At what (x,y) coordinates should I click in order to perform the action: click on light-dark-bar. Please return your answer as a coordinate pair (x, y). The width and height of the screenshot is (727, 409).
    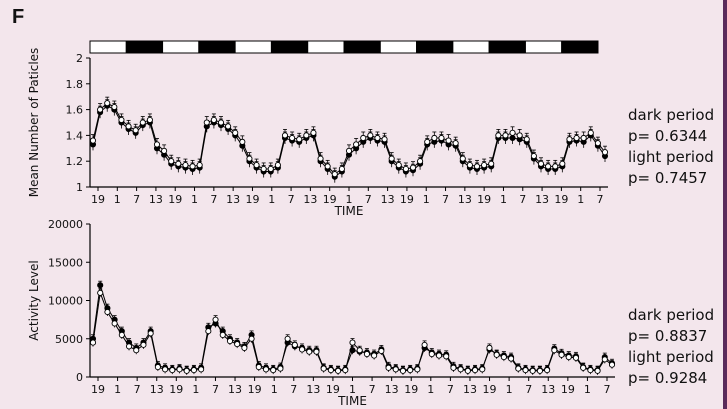
    Looking at the image, I should click on (344, 47).